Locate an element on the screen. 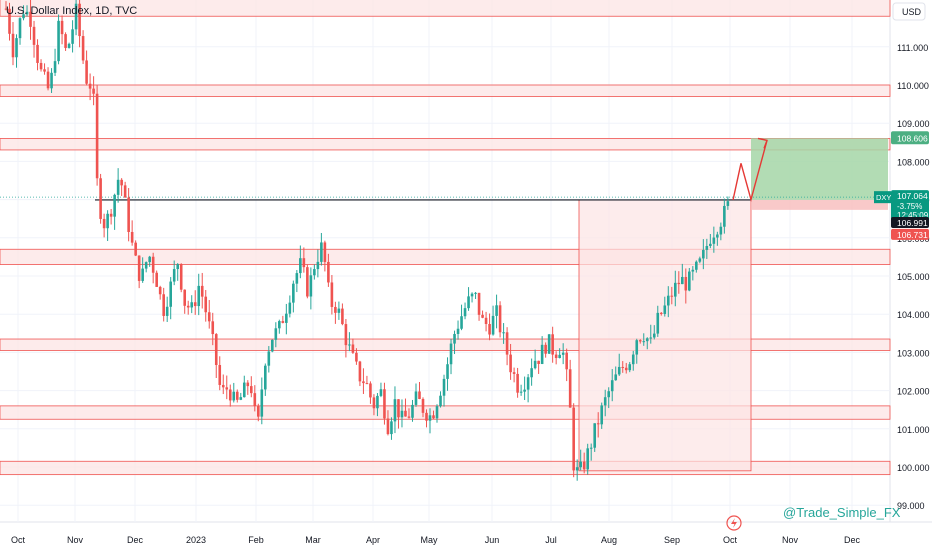  projection-arrow is located at coordinates (750, 171).